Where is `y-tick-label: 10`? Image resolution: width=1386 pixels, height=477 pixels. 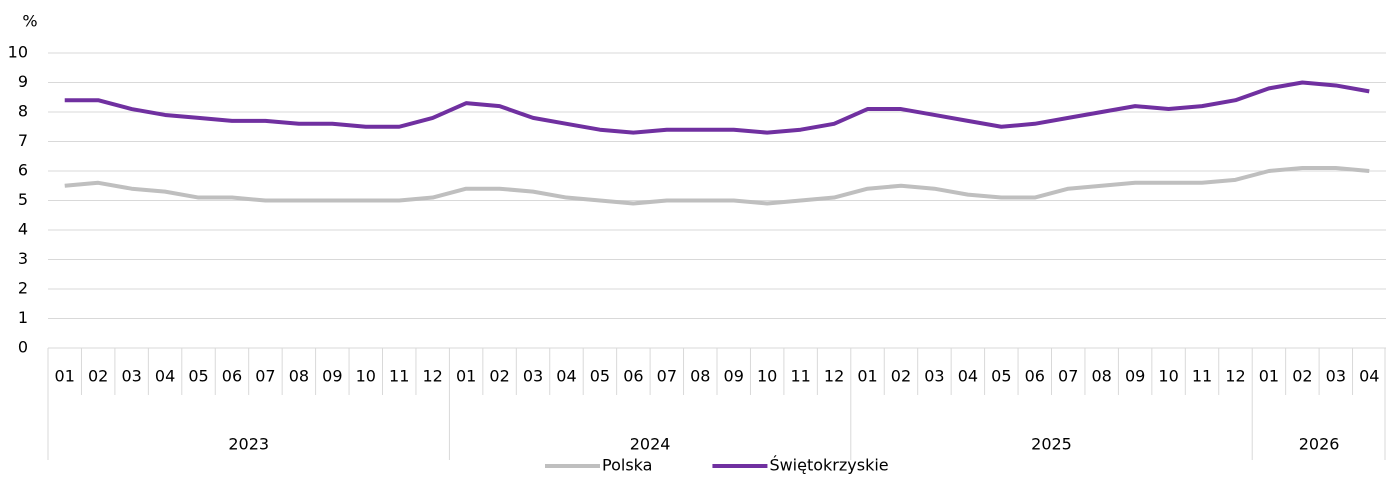 y-tick-label: 10 is located at coordinates (18, 52).